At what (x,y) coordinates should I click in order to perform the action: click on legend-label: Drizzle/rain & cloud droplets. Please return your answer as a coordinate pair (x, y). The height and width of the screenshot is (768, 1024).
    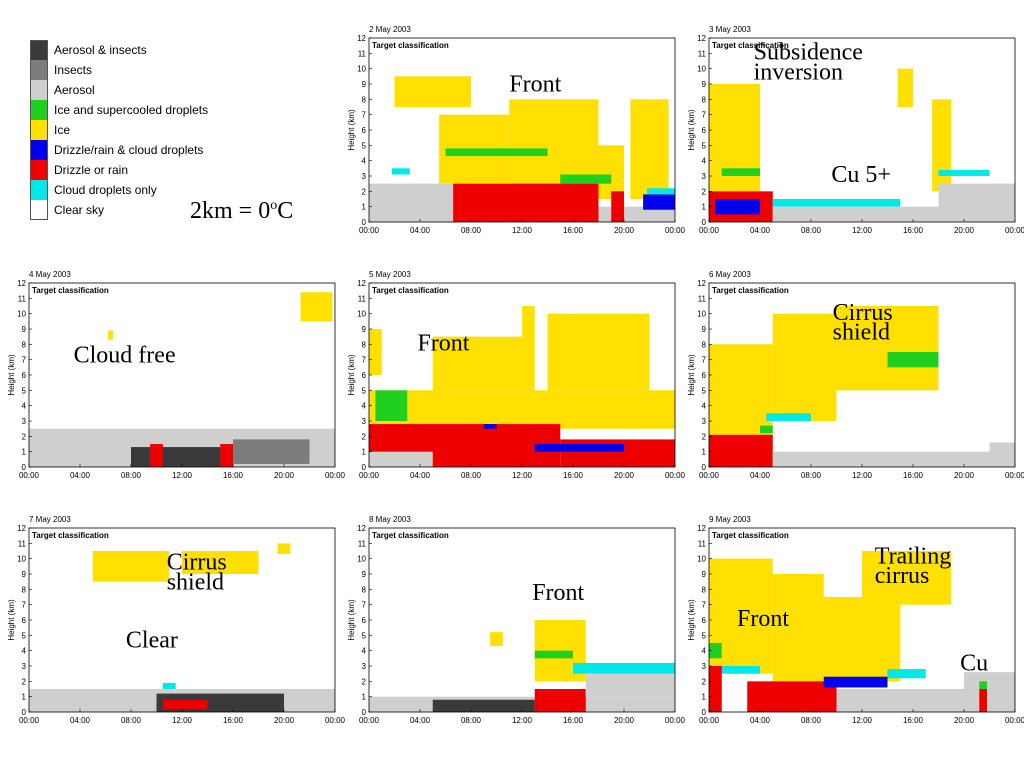
    Looking at the image, I should click on (129, 150).